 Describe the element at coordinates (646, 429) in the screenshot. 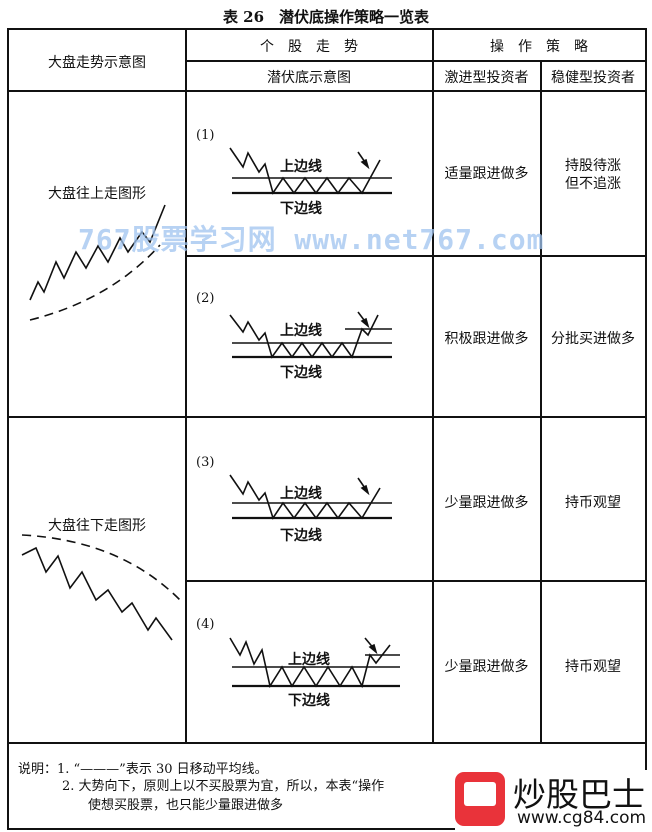

I see `table-border-right` at that location.